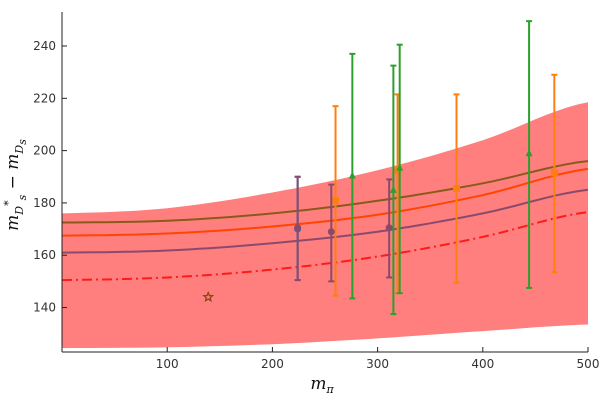  Describe the element at coordinates (19, 211) in the screenshot. I see `y-axis-label-d1: D` at that location.